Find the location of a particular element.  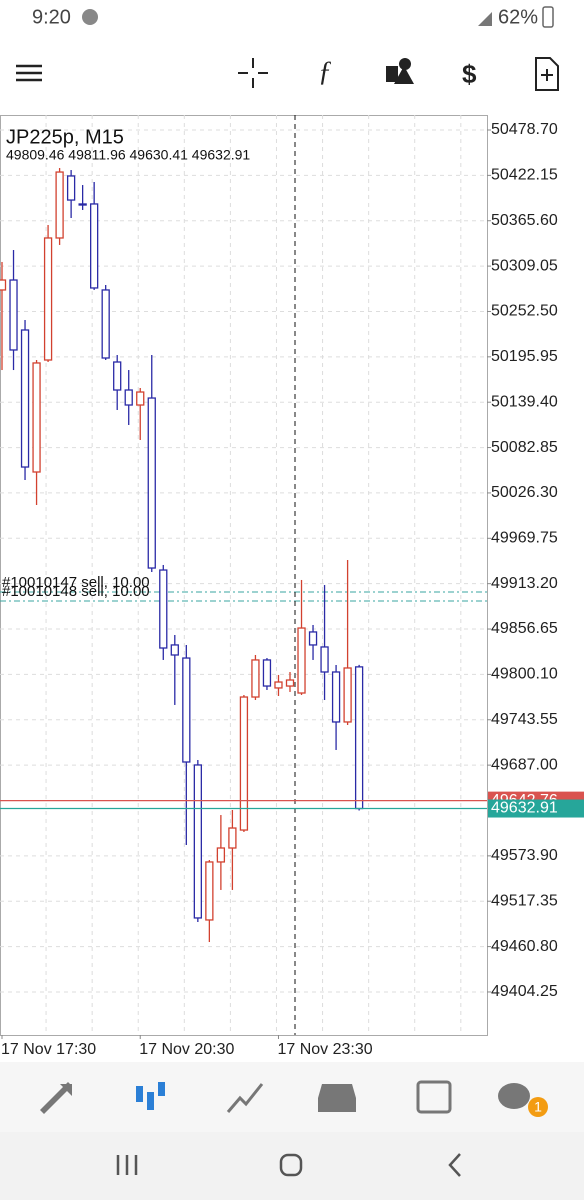

badge is located at coordinates (538, 1107).